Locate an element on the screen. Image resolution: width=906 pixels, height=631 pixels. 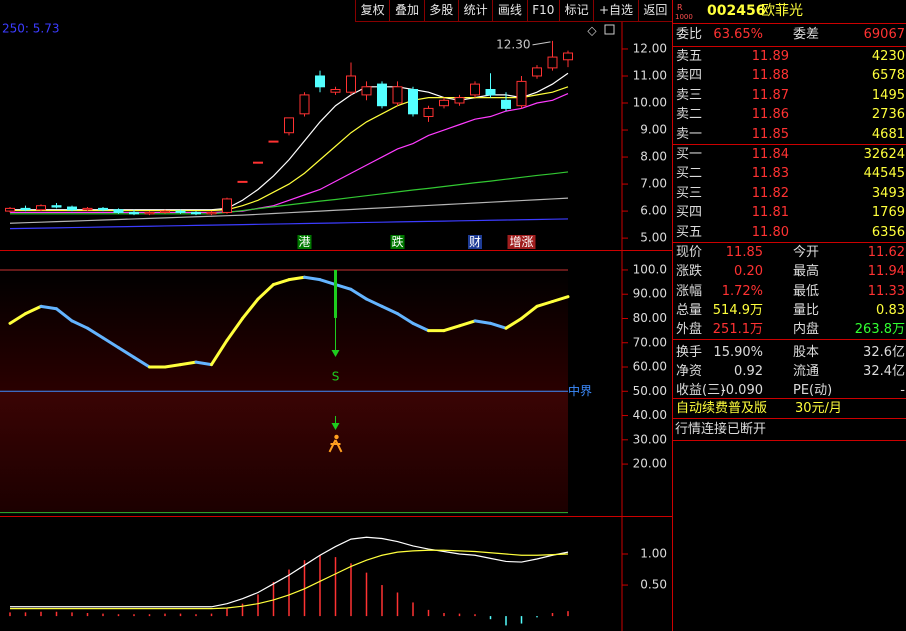
toolbar-button: 叠加 is located at coordinates (406, 10).